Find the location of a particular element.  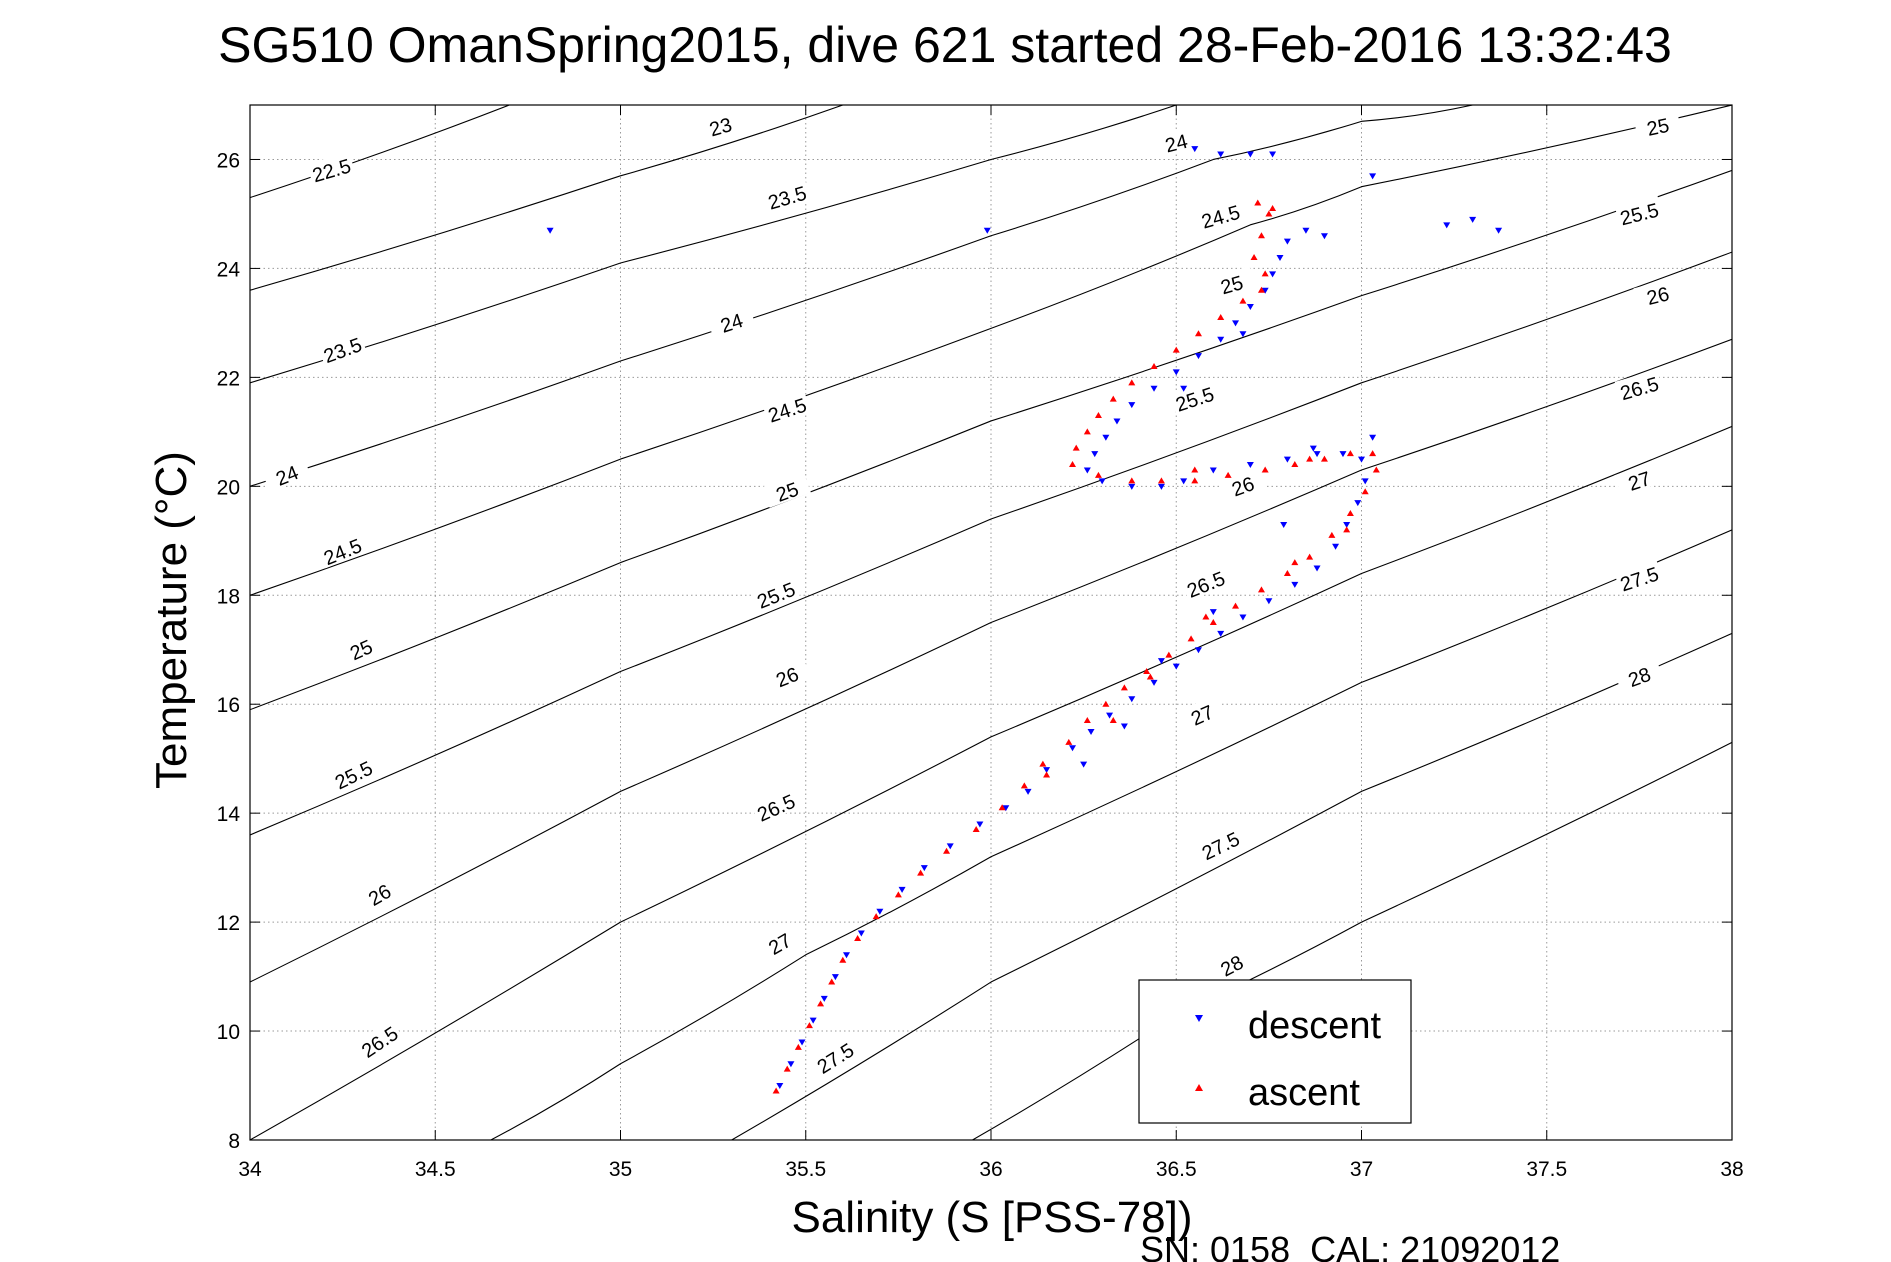

y-axis-label: Temperature (°C) is located at coordinates (171, 620).